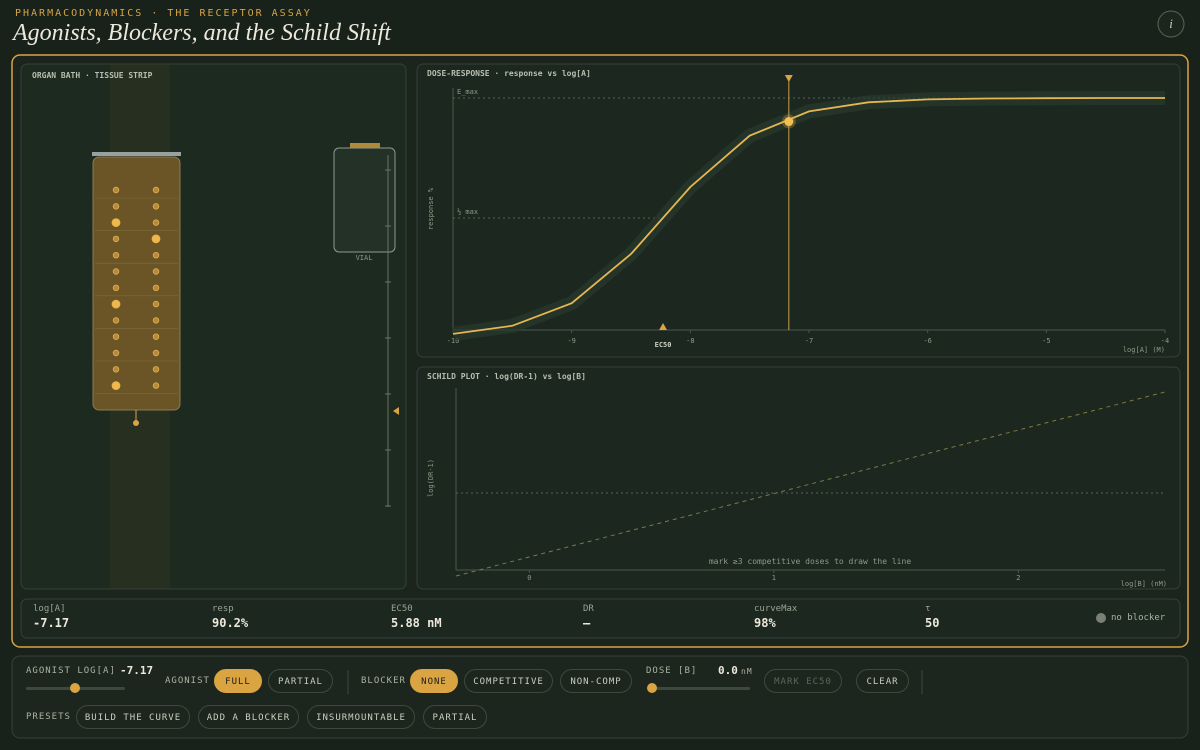  I want to click on x-tick-label: 0, so click(529, 578).